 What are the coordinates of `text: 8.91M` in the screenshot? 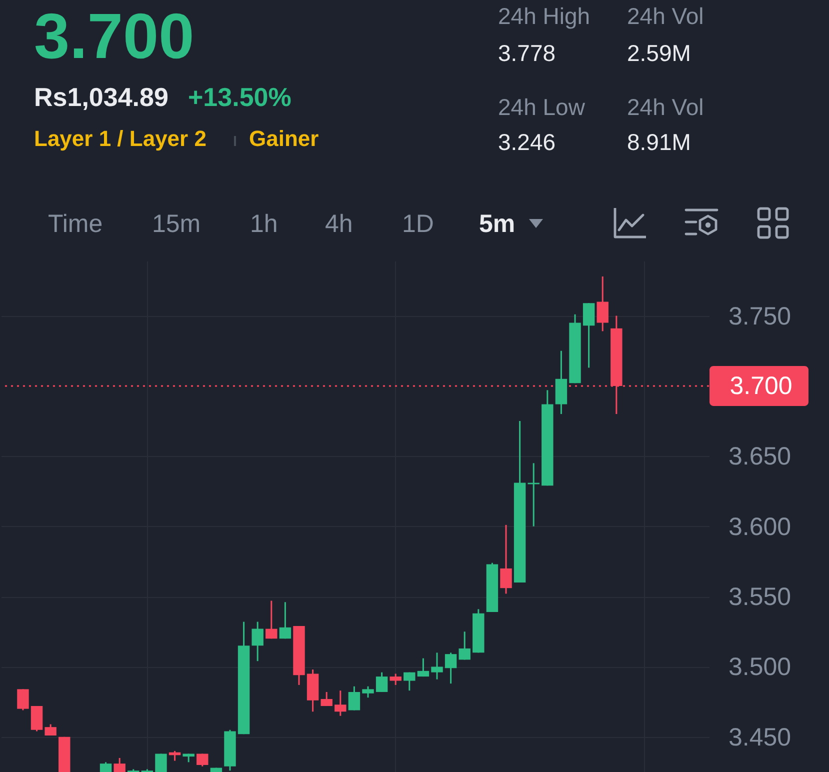 It's located at (659, 142).